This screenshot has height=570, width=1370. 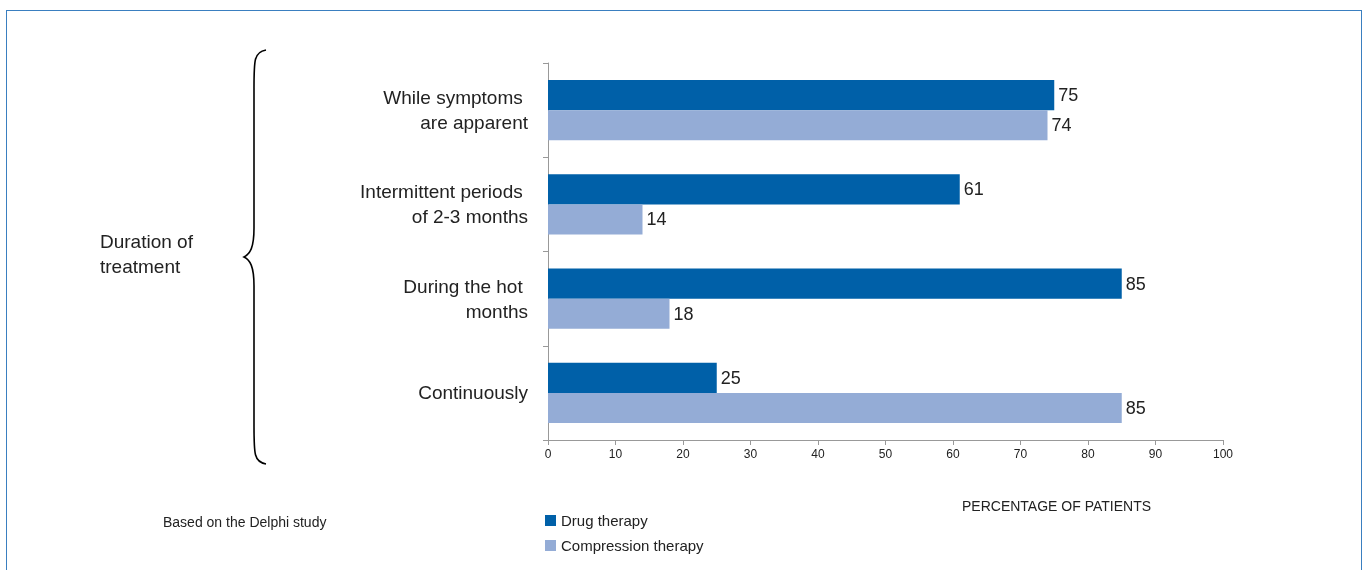 What do you see at coordinates (473, 393) in the screenshot?
I see `y-tick-label: Continuously` at bounding box center [473, 393].